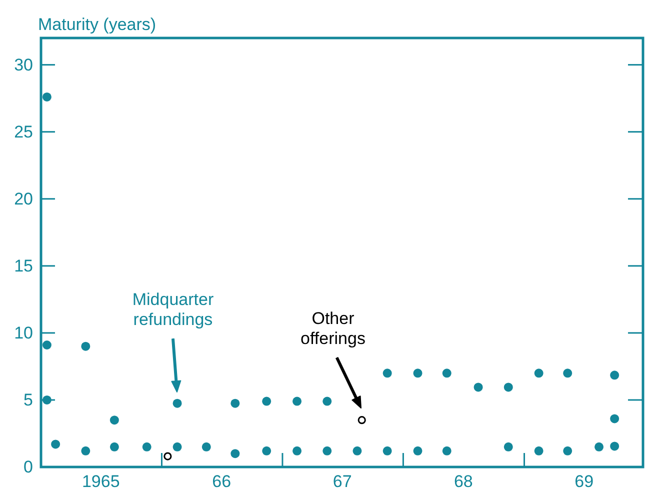 The width and height of the screenshot is (646, 495). What do you see at coordinates (342, 482) in the screenshot?
I see `x-tick-label: 67` at bounding box center [342, 482].